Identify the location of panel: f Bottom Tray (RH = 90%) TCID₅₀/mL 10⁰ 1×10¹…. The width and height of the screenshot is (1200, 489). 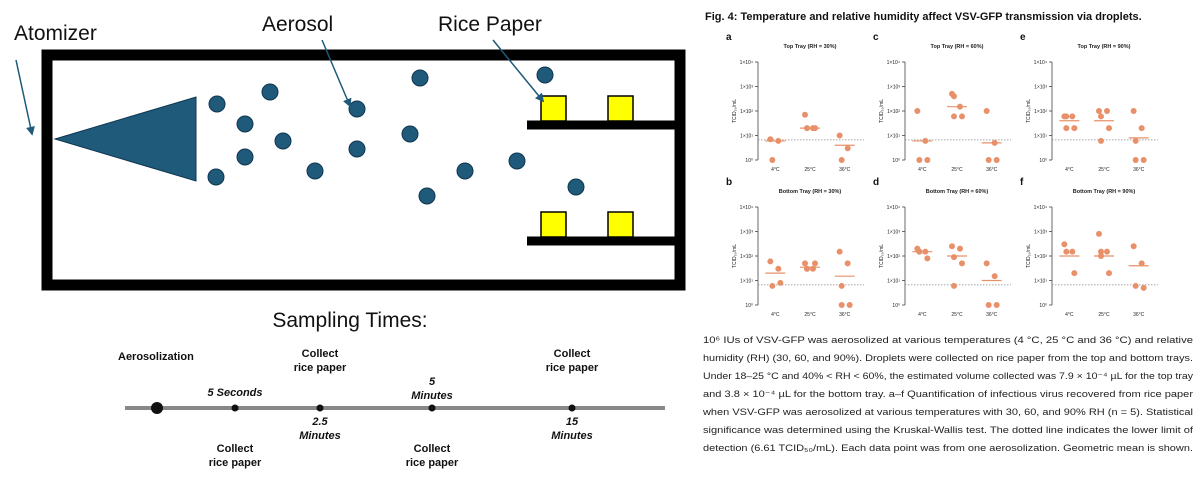
(1089, 247).